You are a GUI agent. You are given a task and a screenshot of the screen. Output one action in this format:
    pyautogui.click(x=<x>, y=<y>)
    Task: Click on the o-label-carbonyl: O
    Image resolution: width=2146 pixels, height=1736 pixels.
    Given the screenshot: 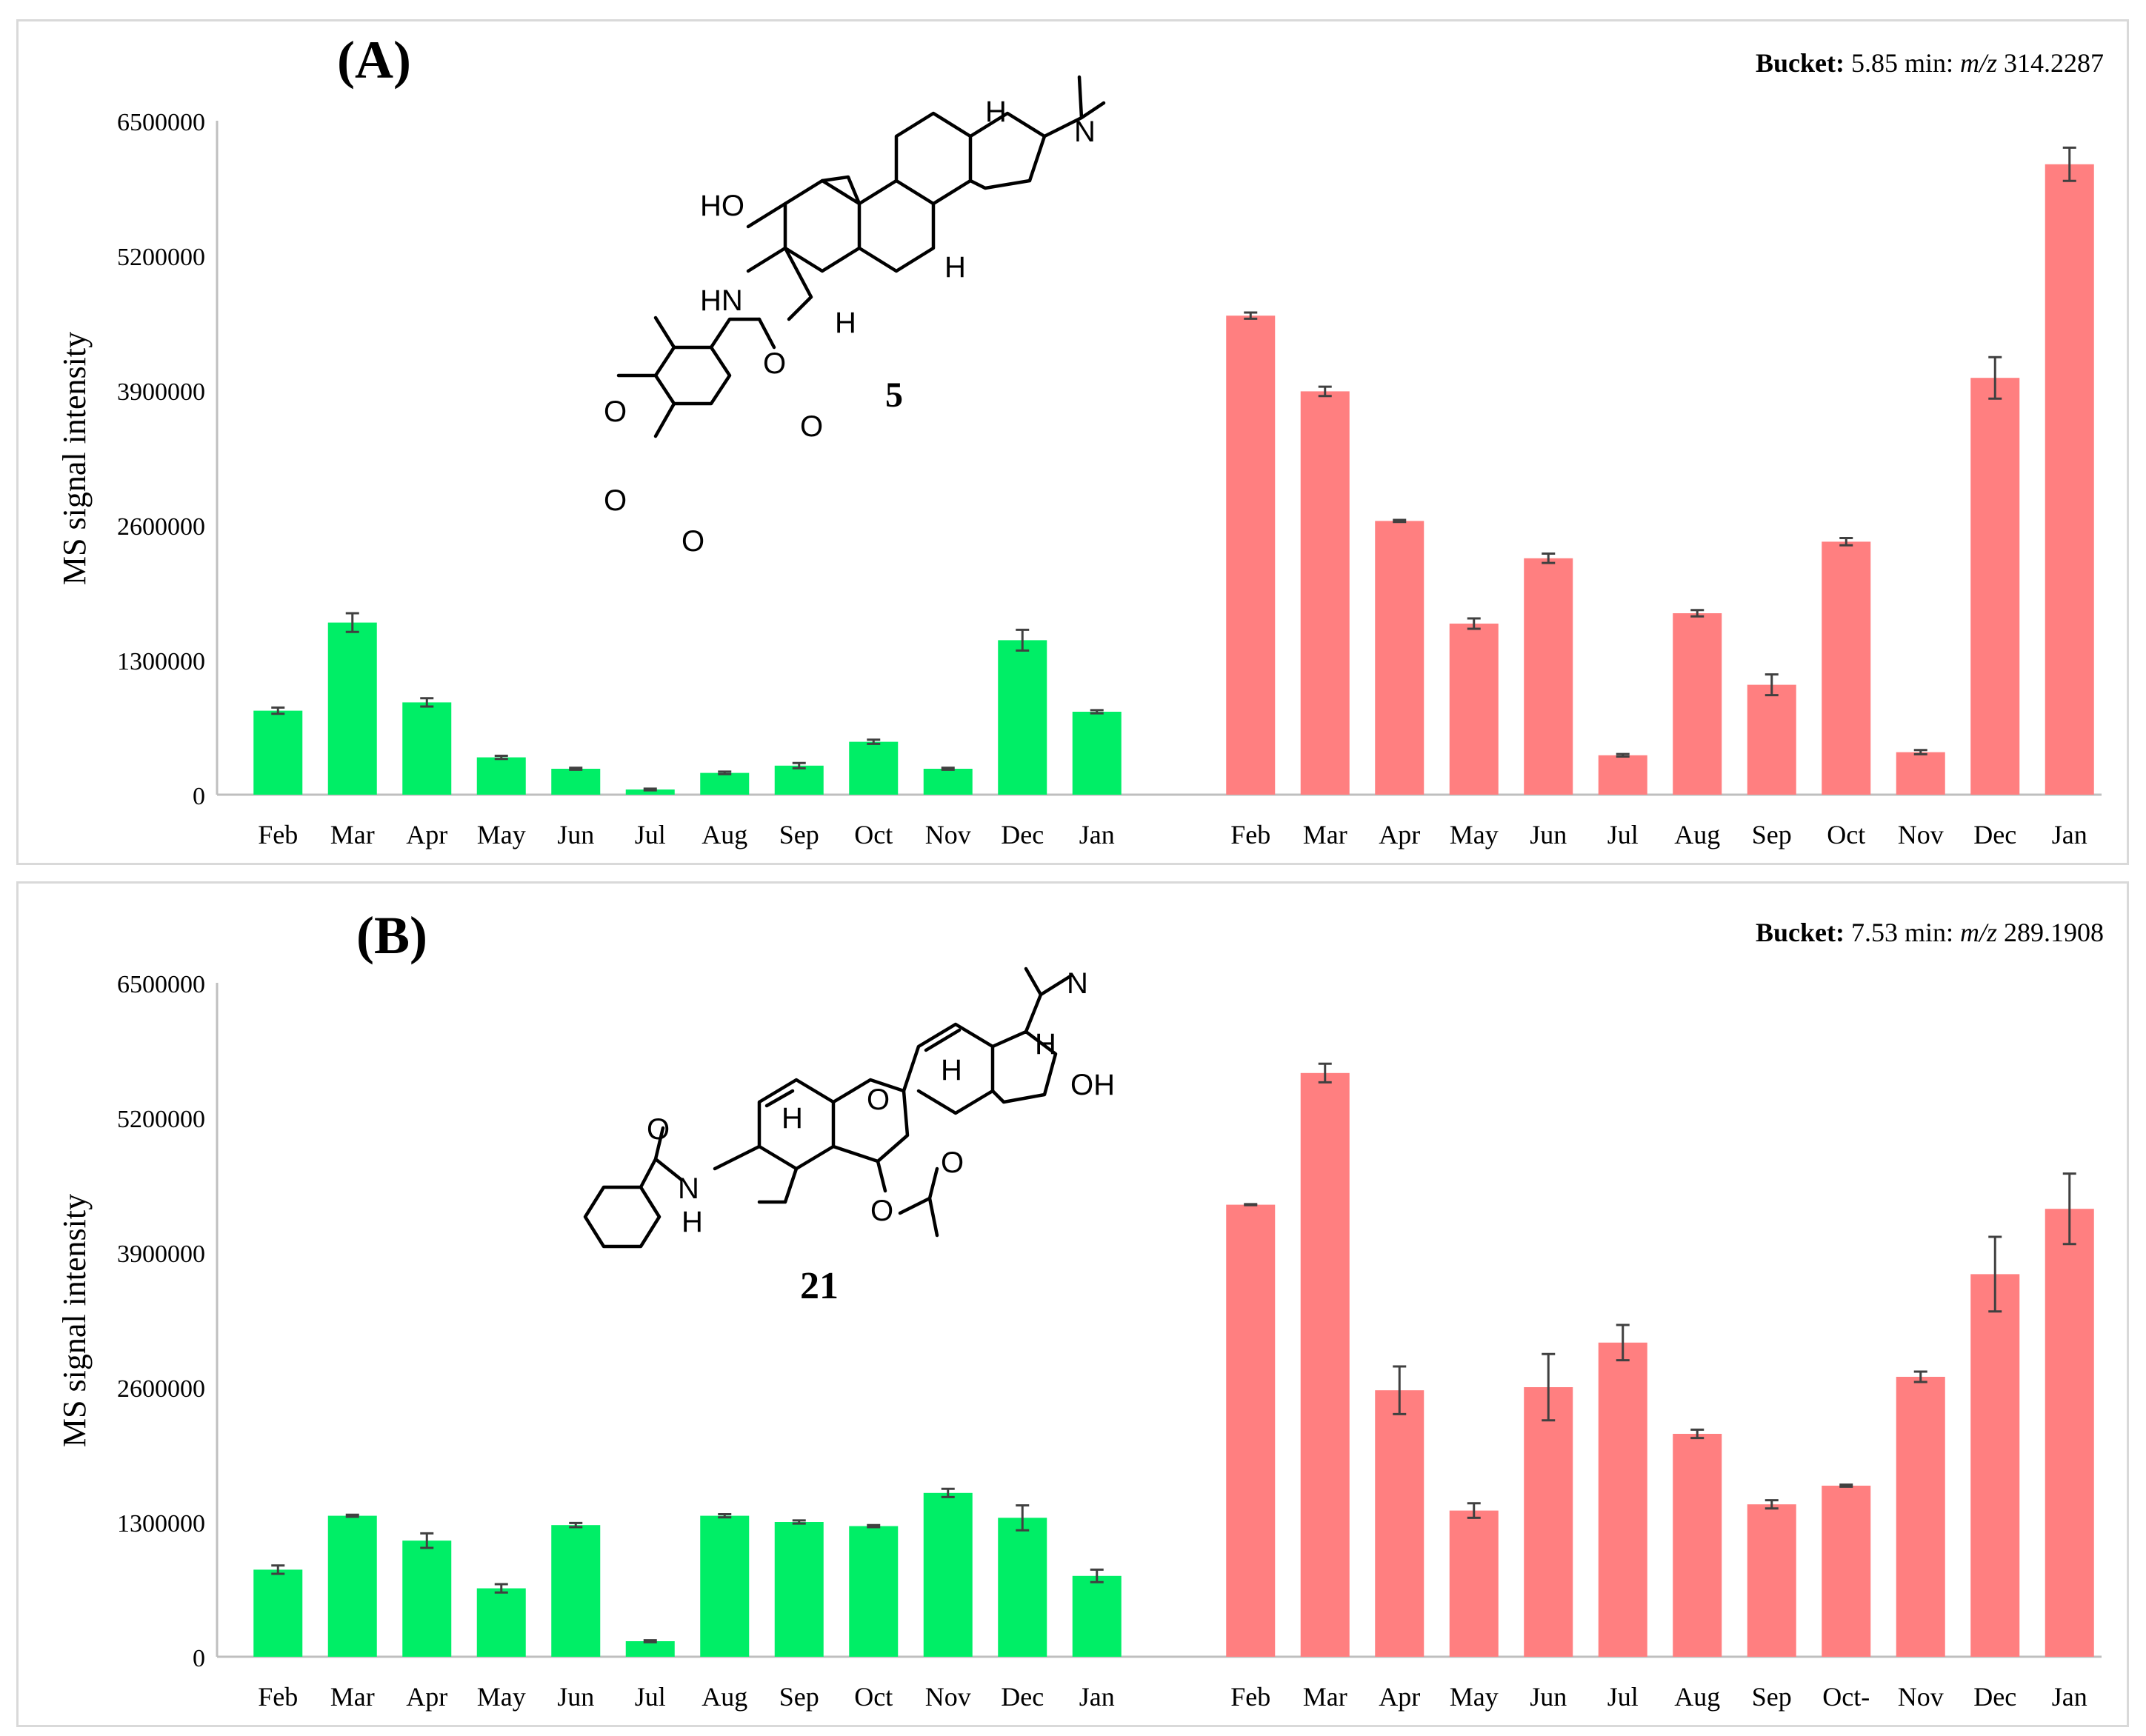 What is the action you would take?
    pyautogui.click(x=952, y=1162)
    